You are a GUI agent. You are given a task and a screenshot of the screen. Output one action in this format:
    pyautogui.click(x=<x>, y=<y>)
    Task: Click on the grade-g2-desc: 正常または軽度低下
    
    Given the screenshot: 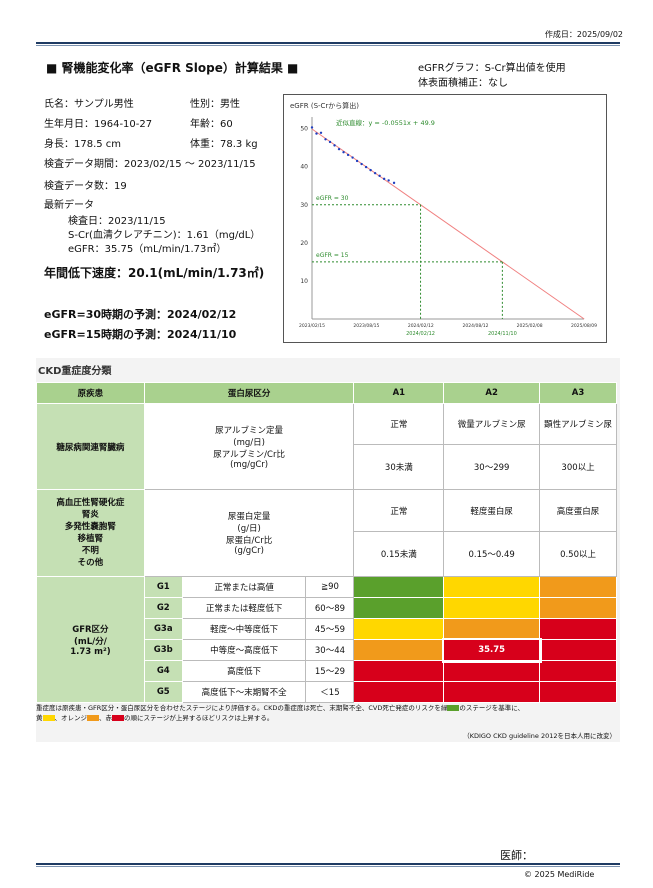 What is the action you would take?
    pyautogui.click(x=244, y=608)
    